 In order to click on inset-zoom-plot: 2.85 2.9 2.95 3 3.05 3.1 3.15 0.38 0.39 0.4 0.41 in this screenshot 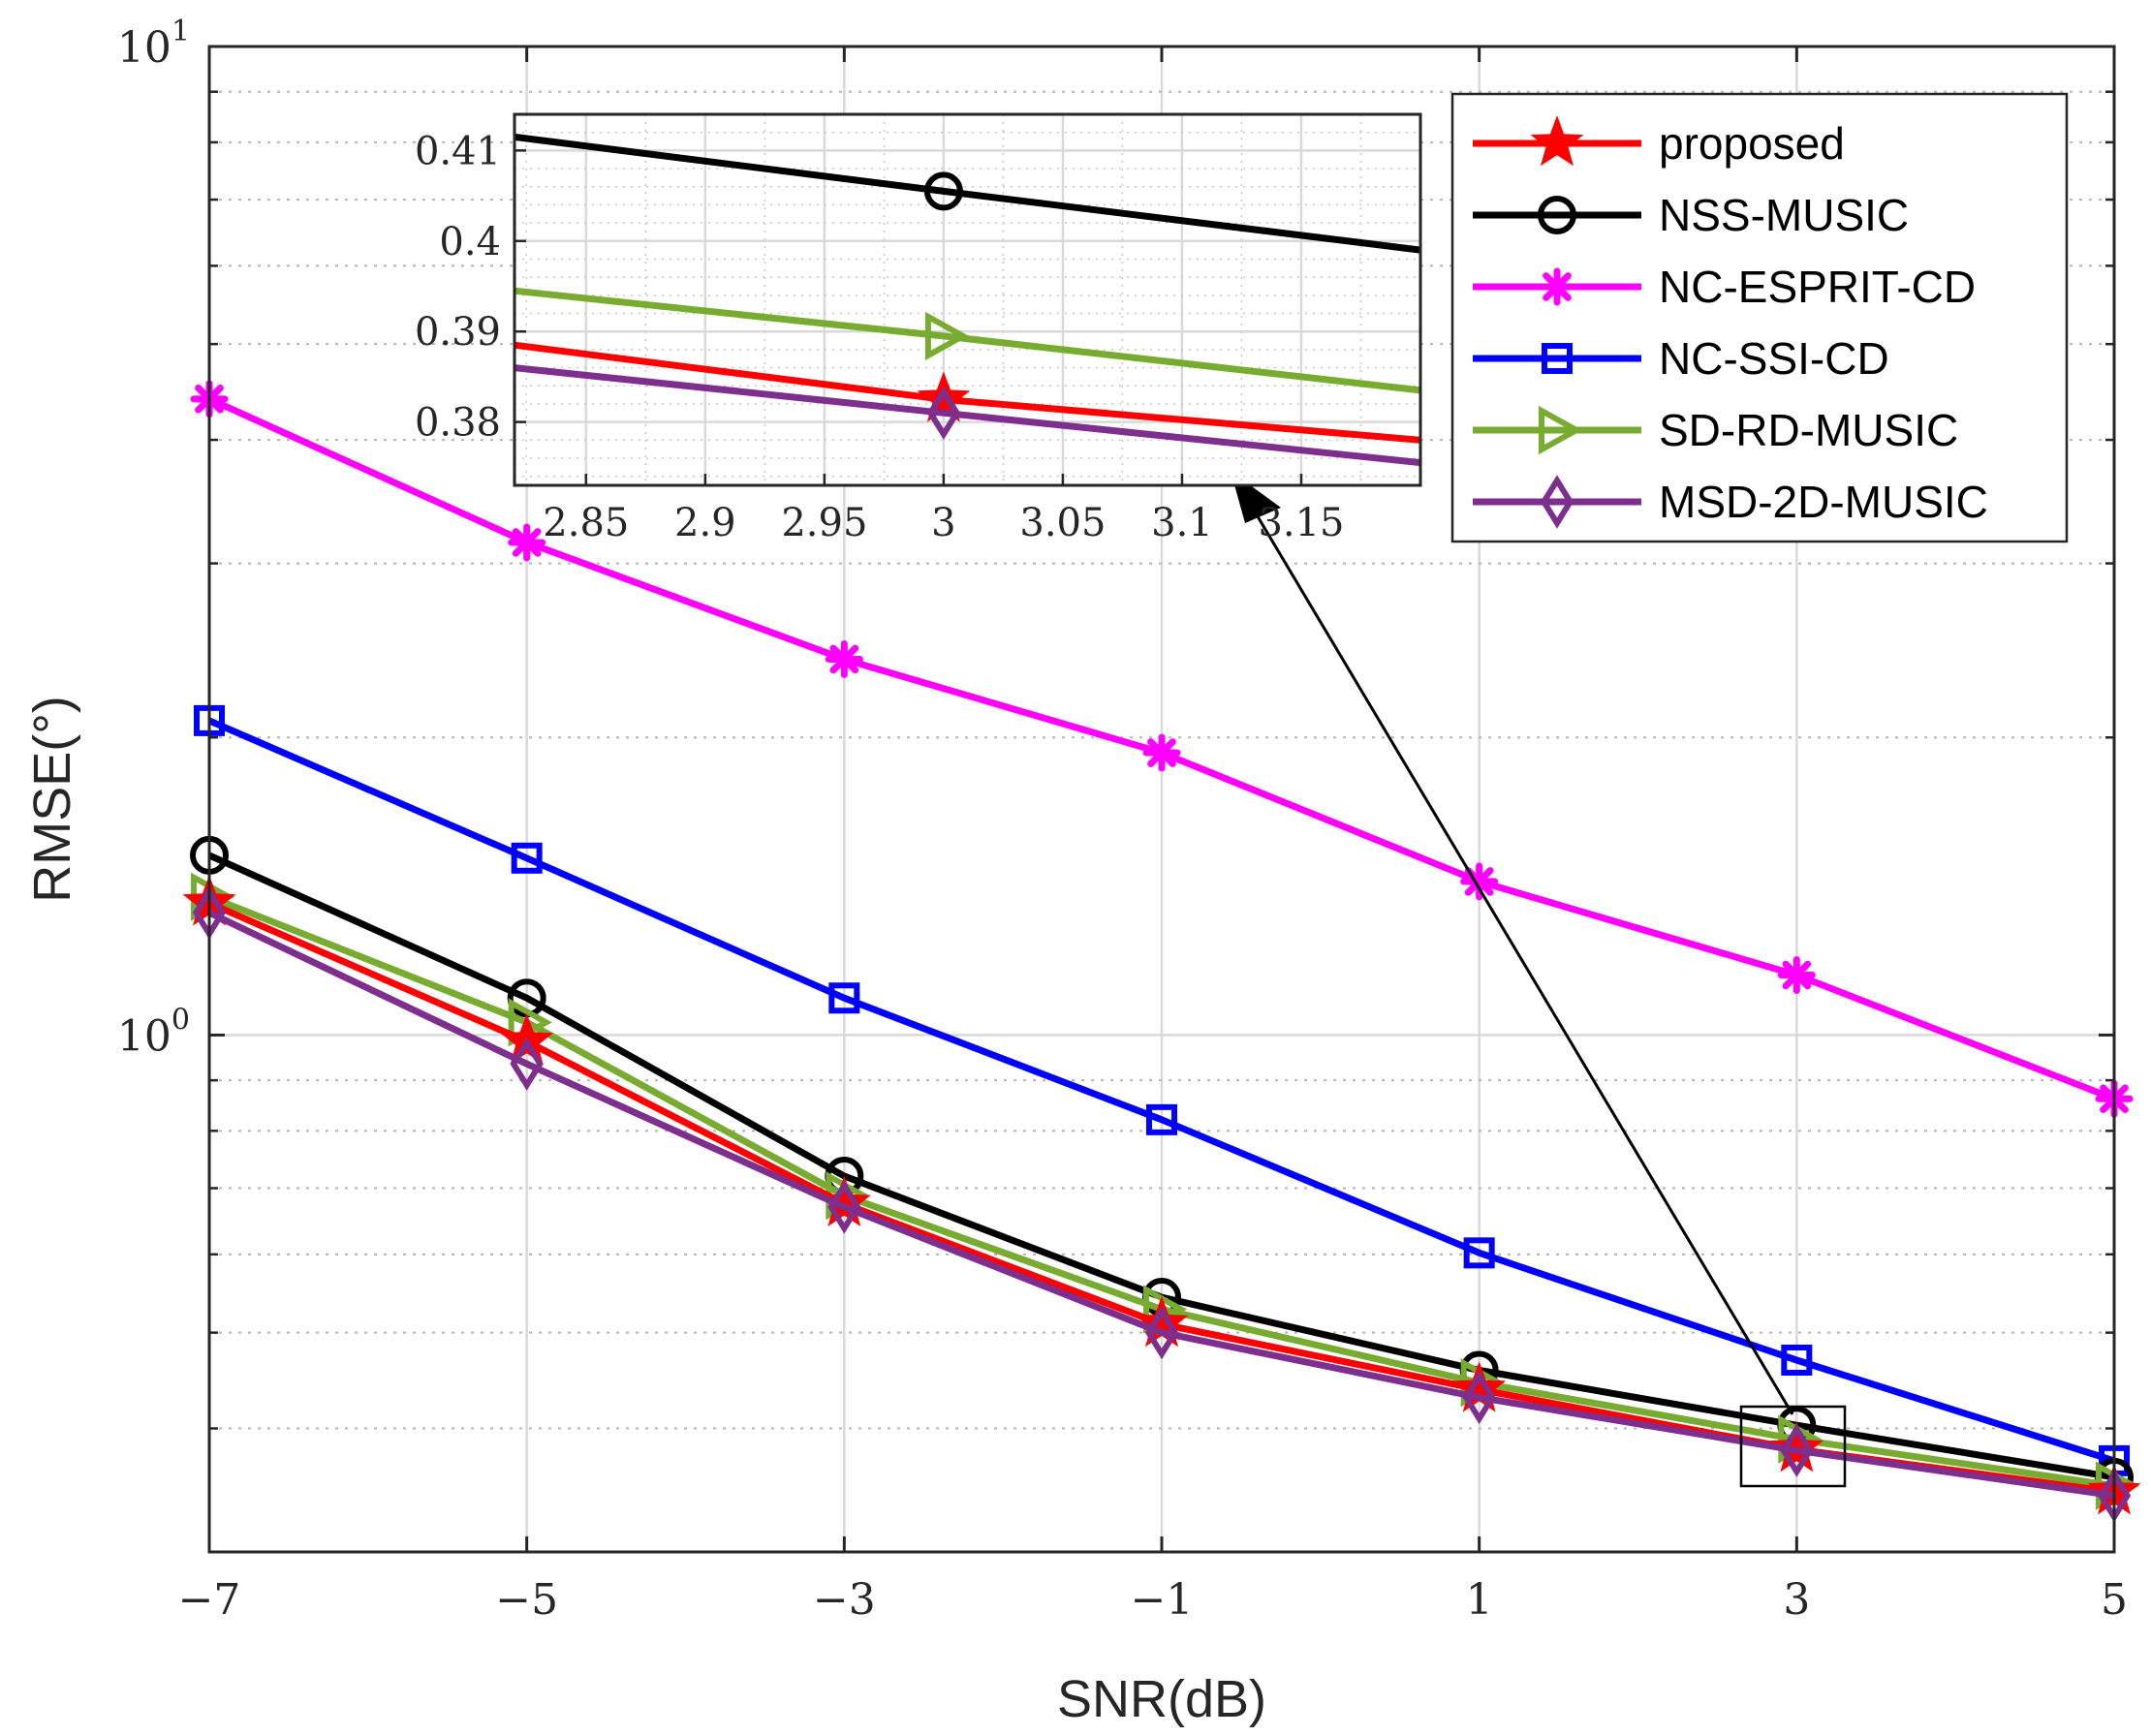, I will do `click(918, 328)`.